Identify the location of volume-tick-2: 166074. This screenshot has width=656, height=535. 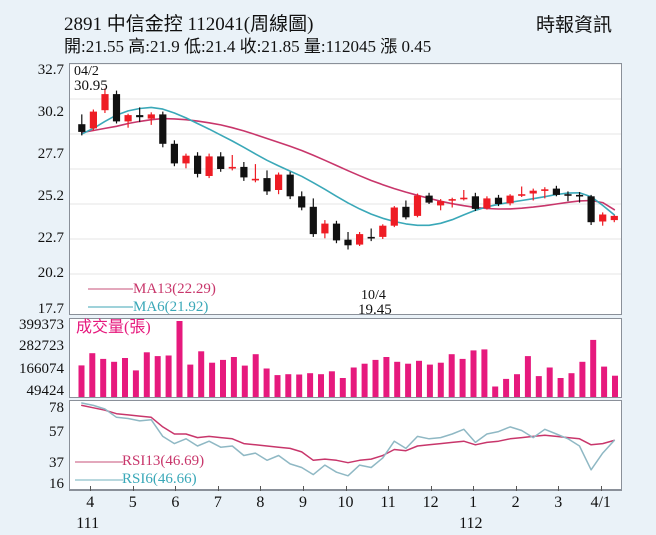
(41, 369).